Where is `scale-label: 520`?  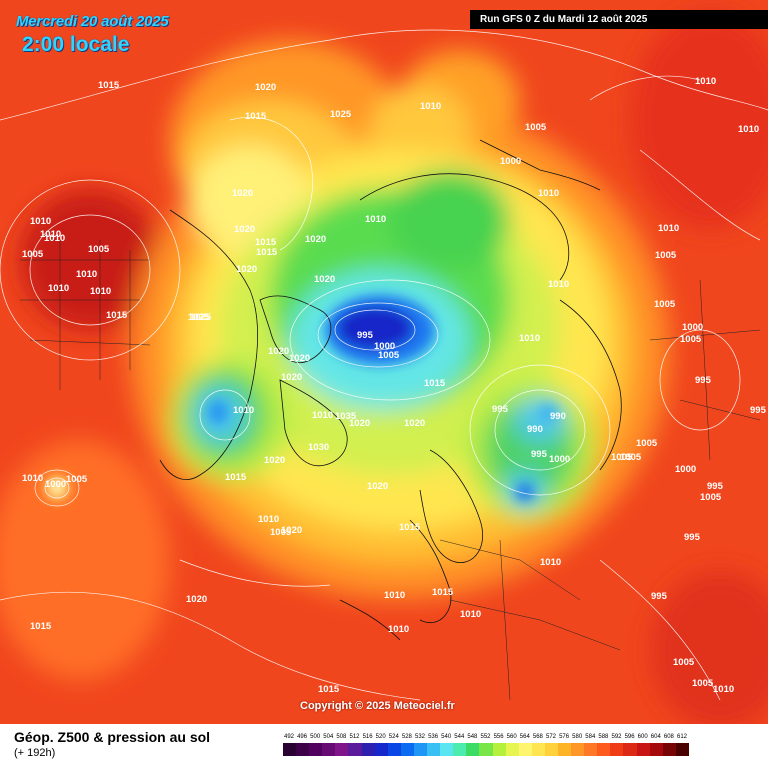 scale-label: 520 is located at coordinates (380, 737).